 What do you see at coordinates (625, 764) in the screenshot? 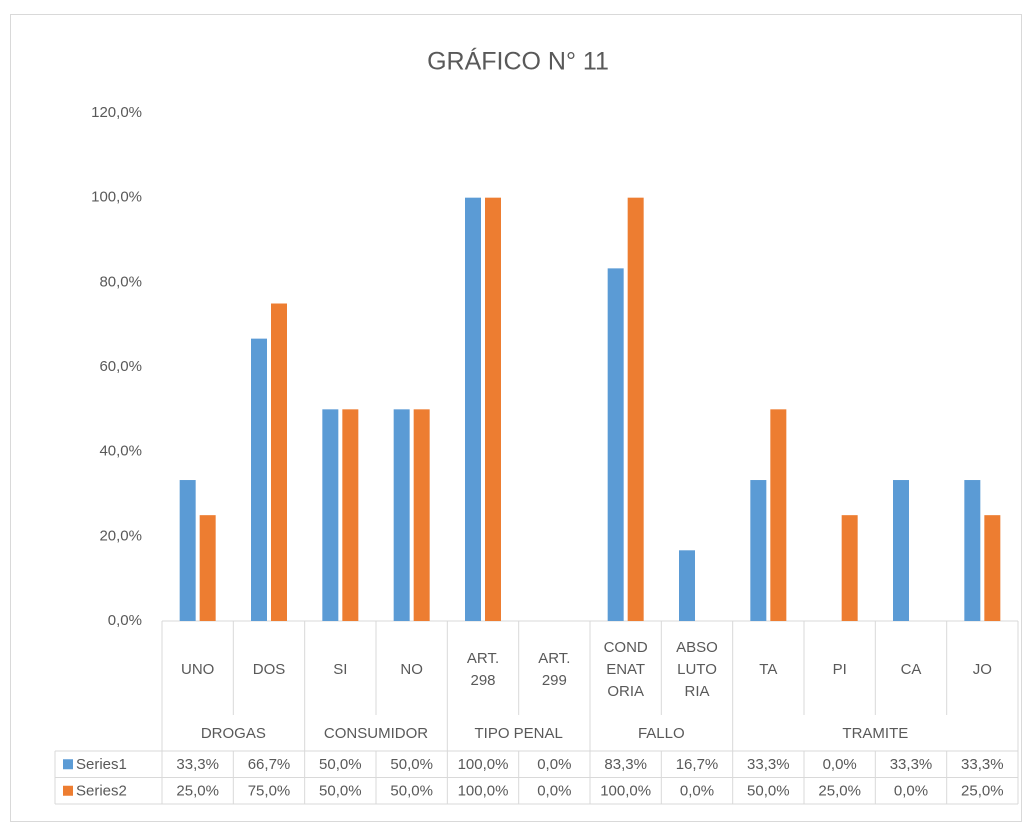
I see `table-value: 83,3%` at bounding box center [625, 764].